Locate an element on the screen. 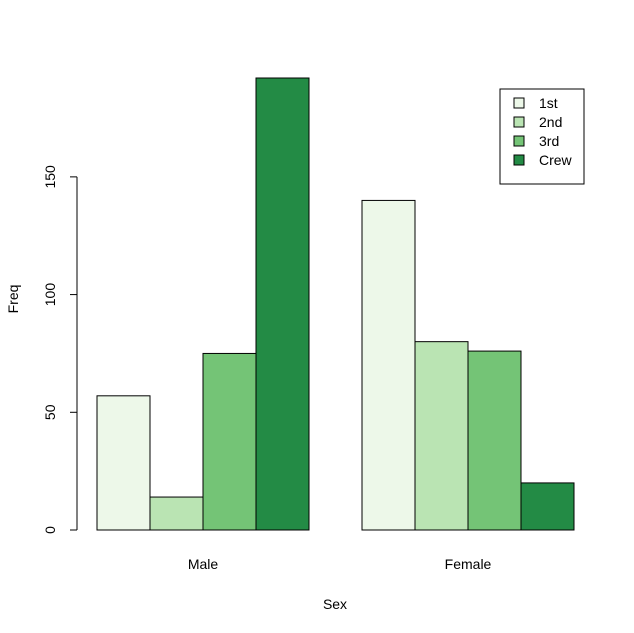  bar-male-1st is located at coordinates (123, 463).